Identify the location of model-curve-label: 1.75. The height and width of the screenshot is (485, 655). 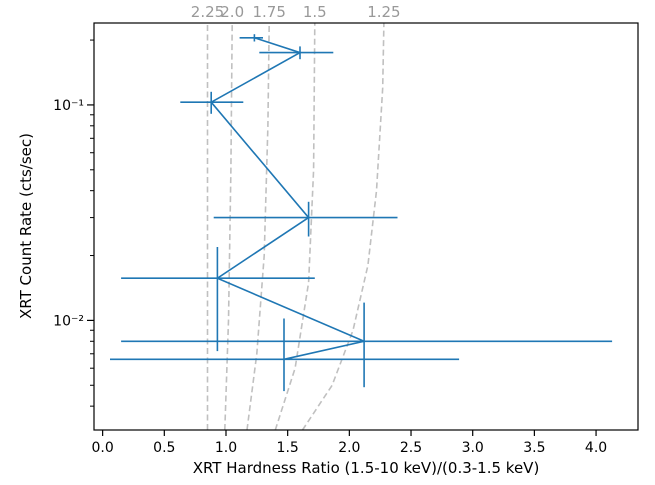
(268, 12).